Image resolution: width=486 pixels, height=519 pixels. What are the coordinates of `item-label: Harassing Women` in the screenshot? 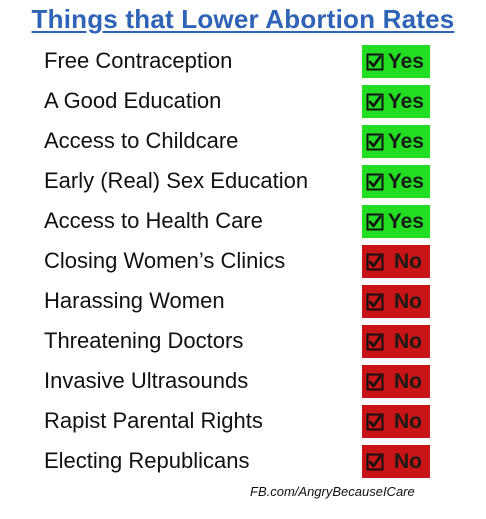 It's located at (134, 300).